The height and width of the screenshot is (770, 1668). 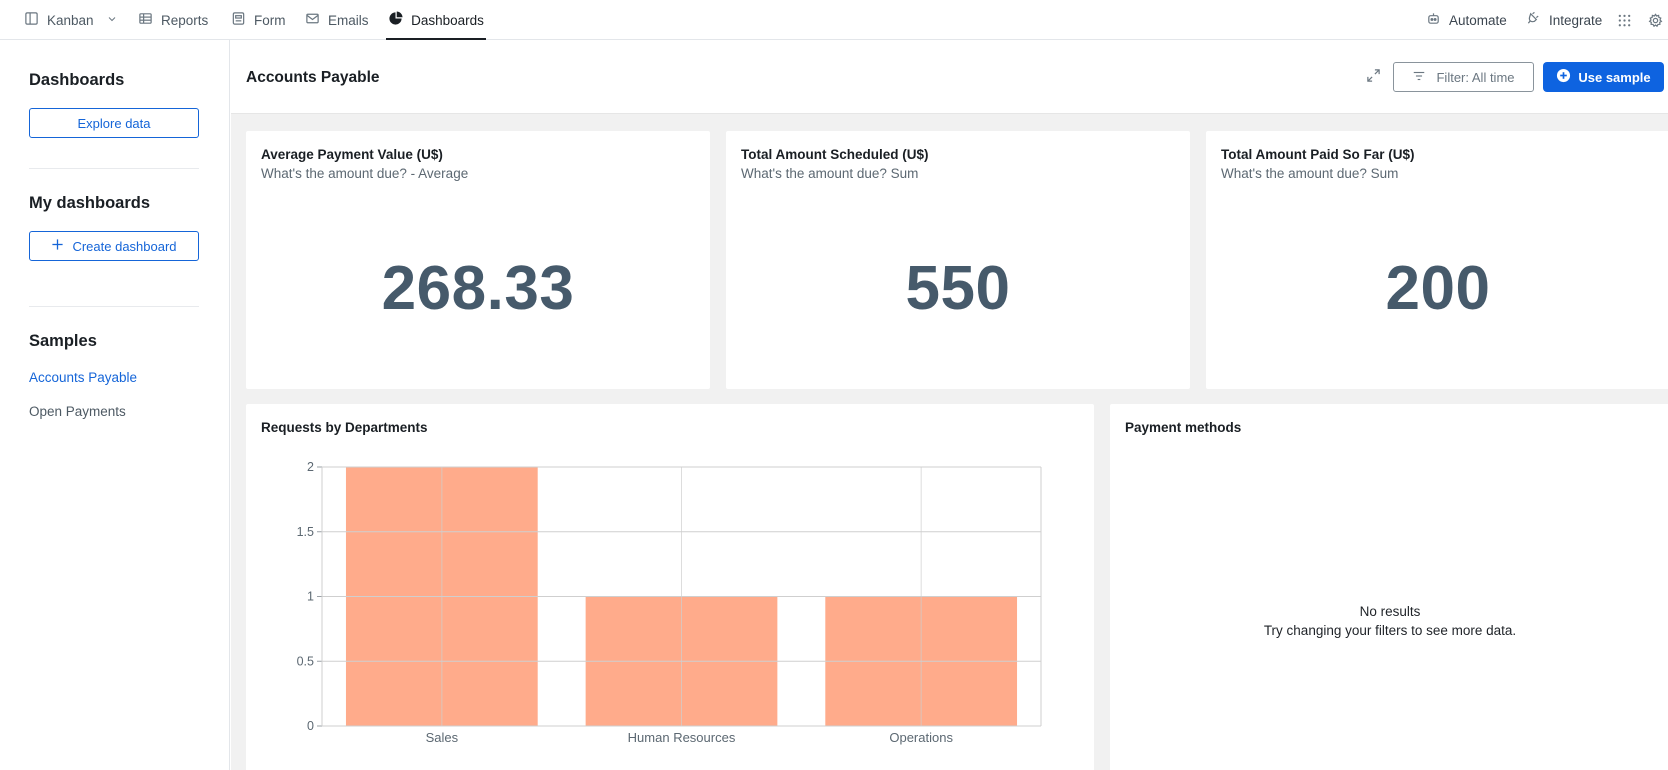 I want to click on plus-circle-icon, so click(x=1563, y=77).